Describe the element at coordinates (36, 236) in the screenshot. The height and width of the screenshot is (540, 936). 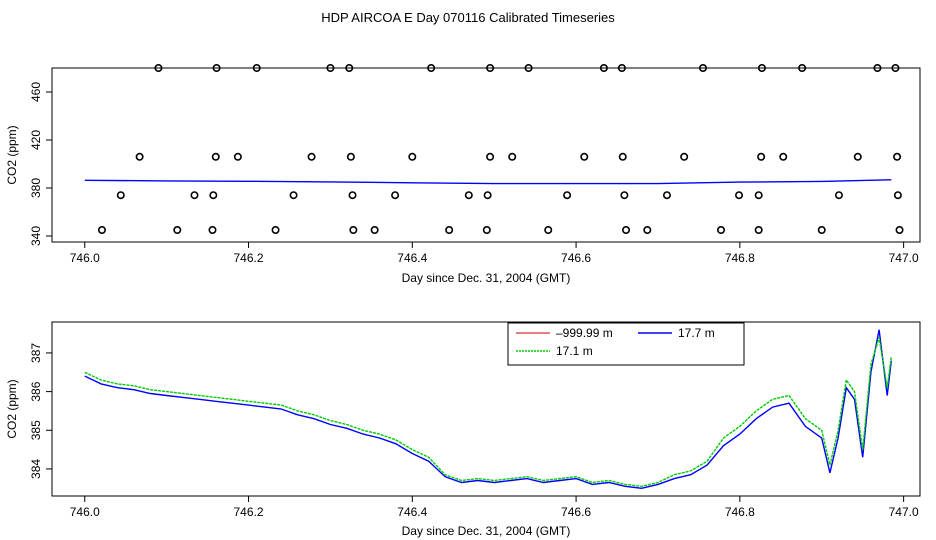
I see `y-tick-label: 340` at that location.